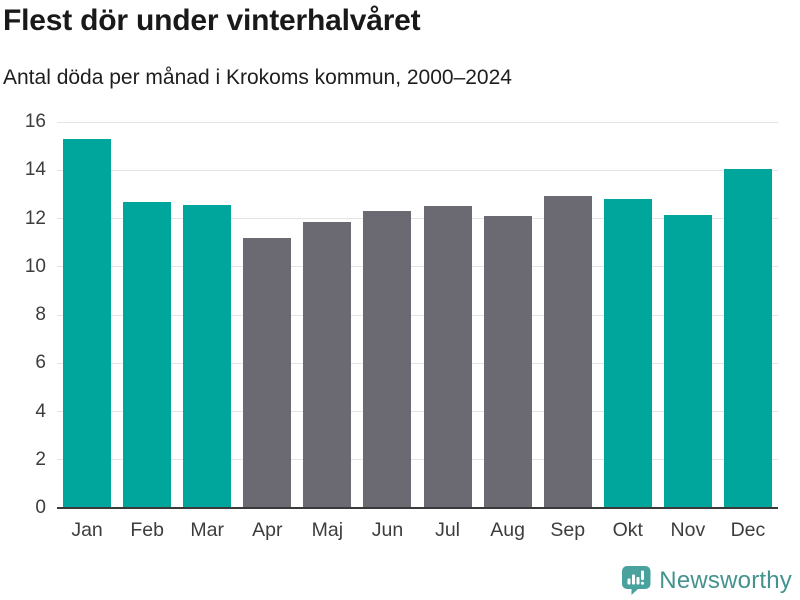 The height and width of the screenshot is (600, 800). Describe the element at coordinates (327, 530) in the screenshot. I see `x-label-maj: Maj` at that location.